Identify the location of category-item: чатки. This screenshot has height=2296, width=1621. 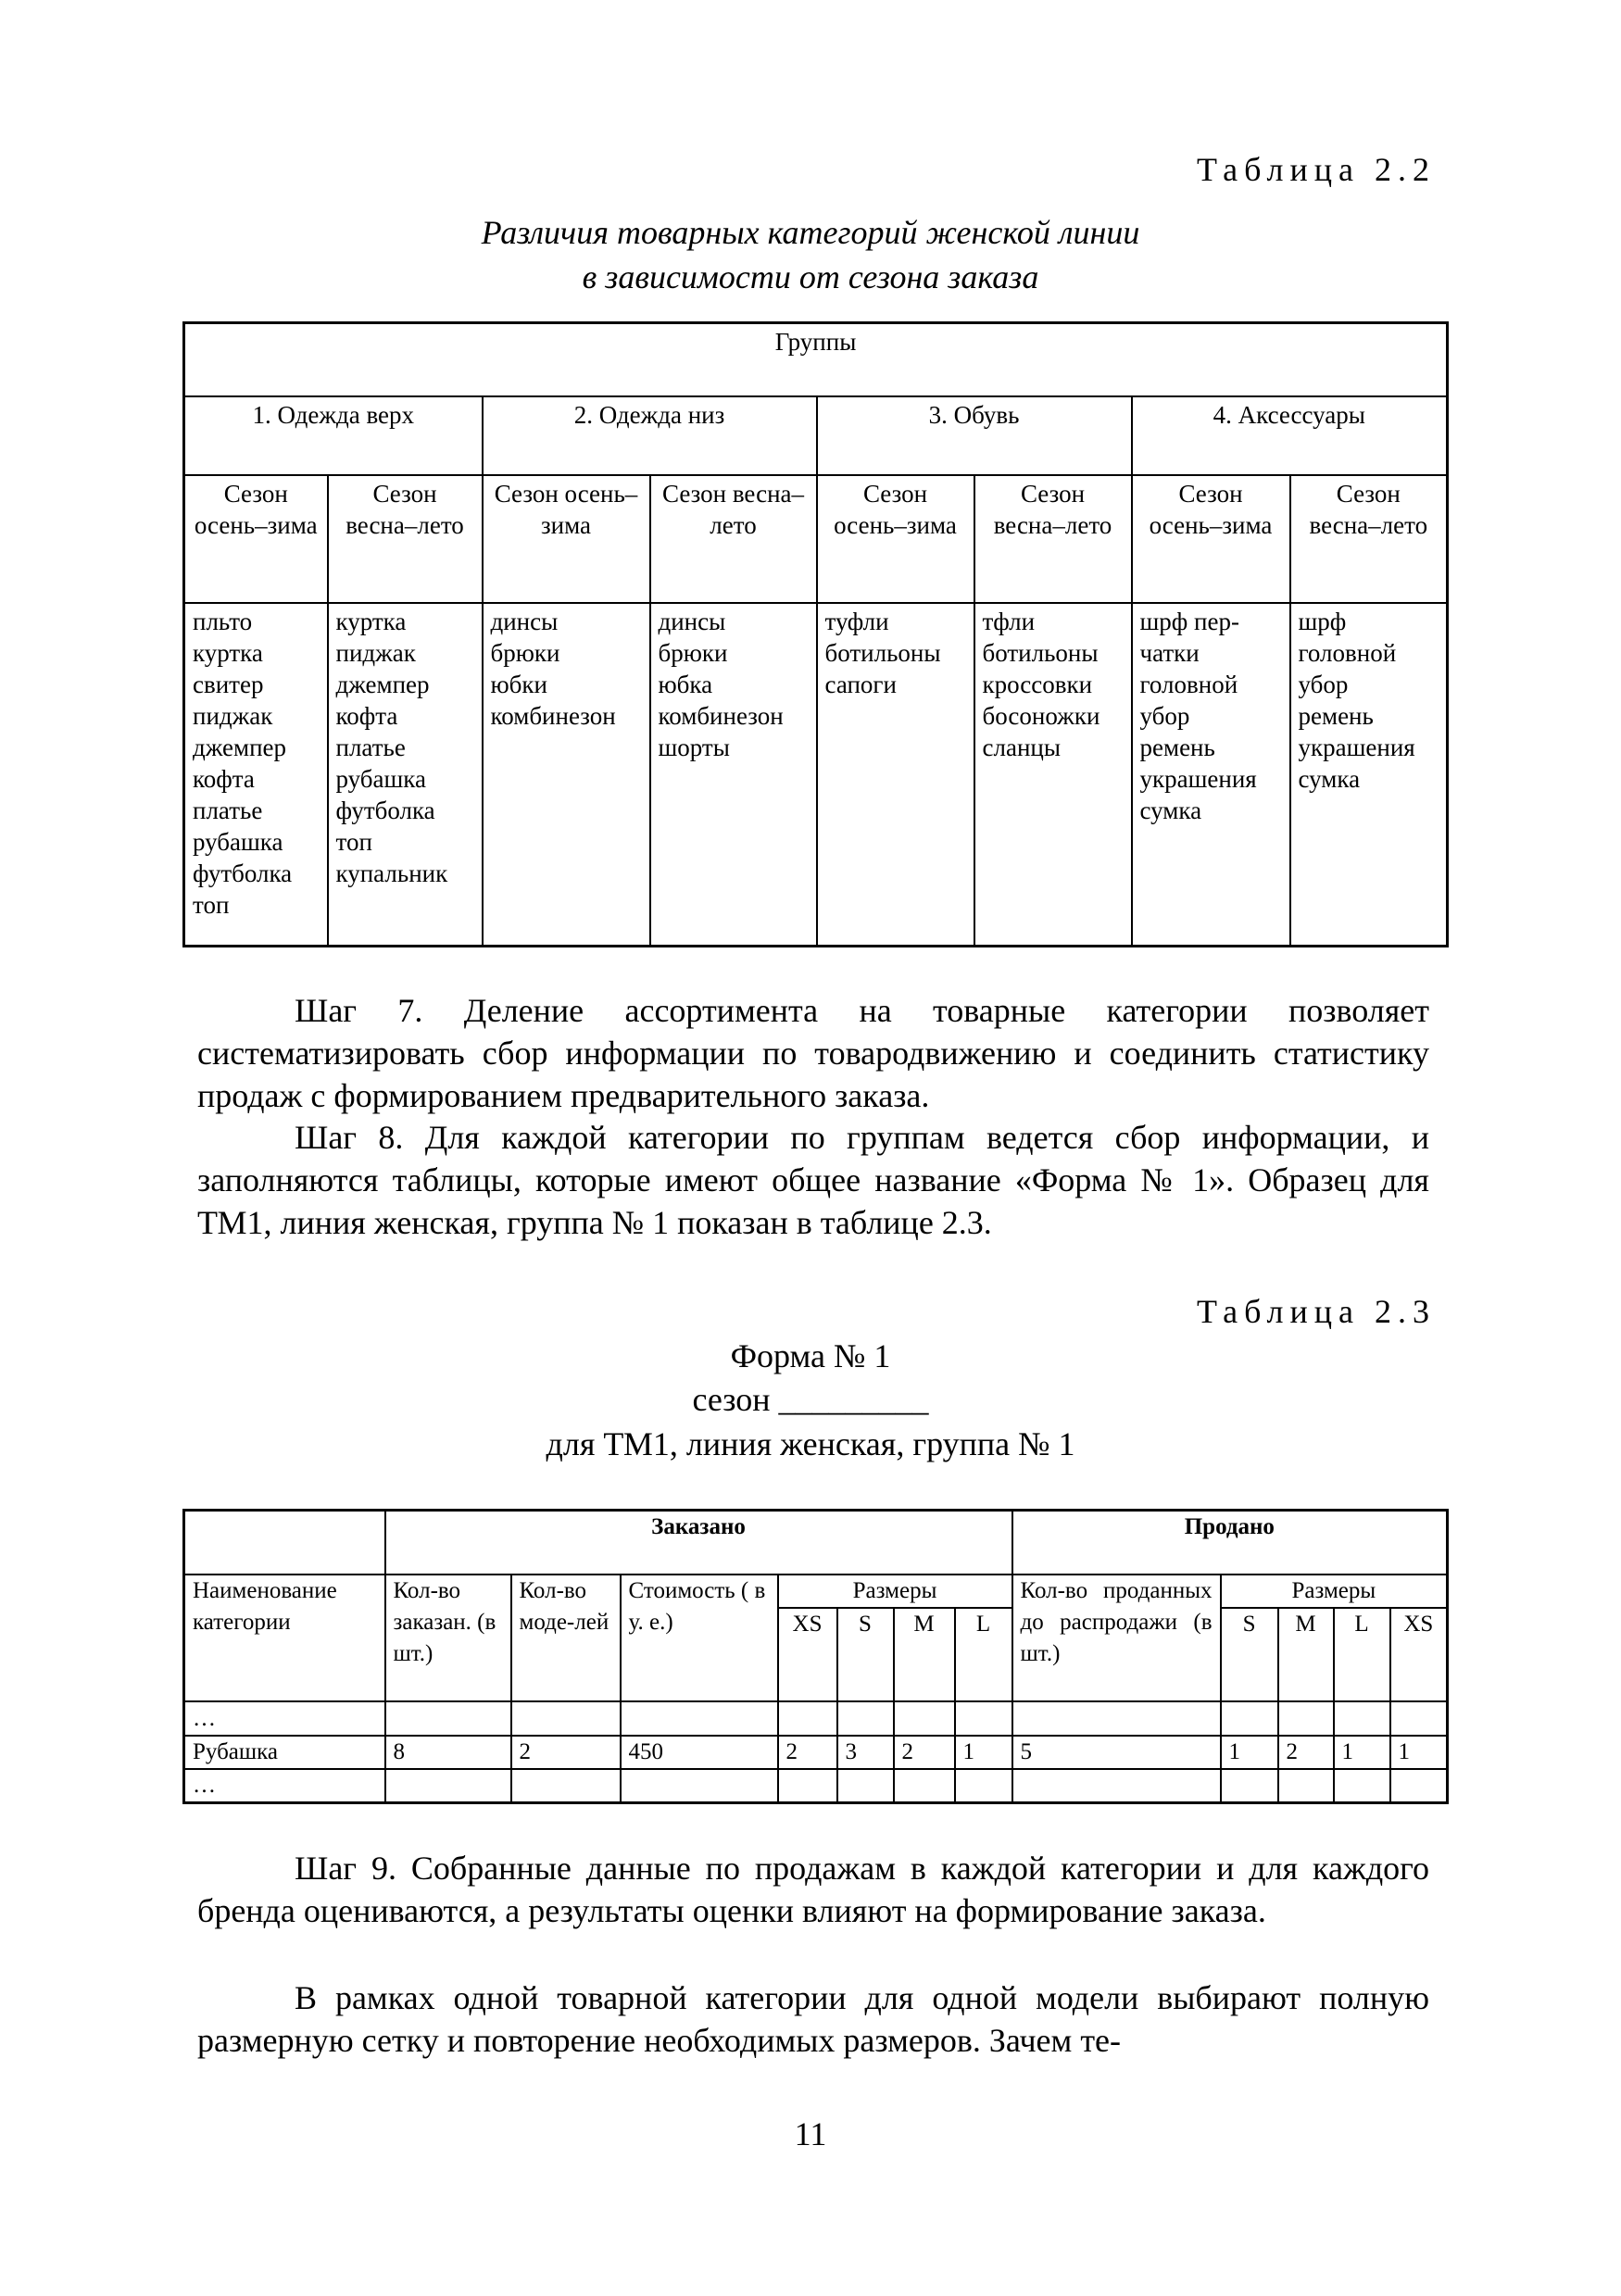
(1169, 652).